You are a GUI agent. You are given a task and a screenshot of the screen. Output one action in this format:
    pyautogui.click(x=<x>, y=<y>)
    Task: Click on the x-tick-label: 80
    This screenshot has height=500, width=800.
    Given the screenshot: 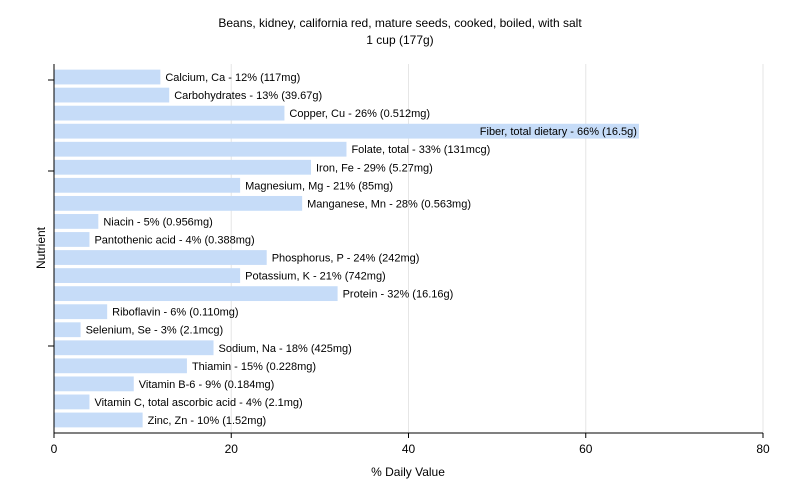 What is the action you would take?
    pyautogui.click(x=763, y=449)
    